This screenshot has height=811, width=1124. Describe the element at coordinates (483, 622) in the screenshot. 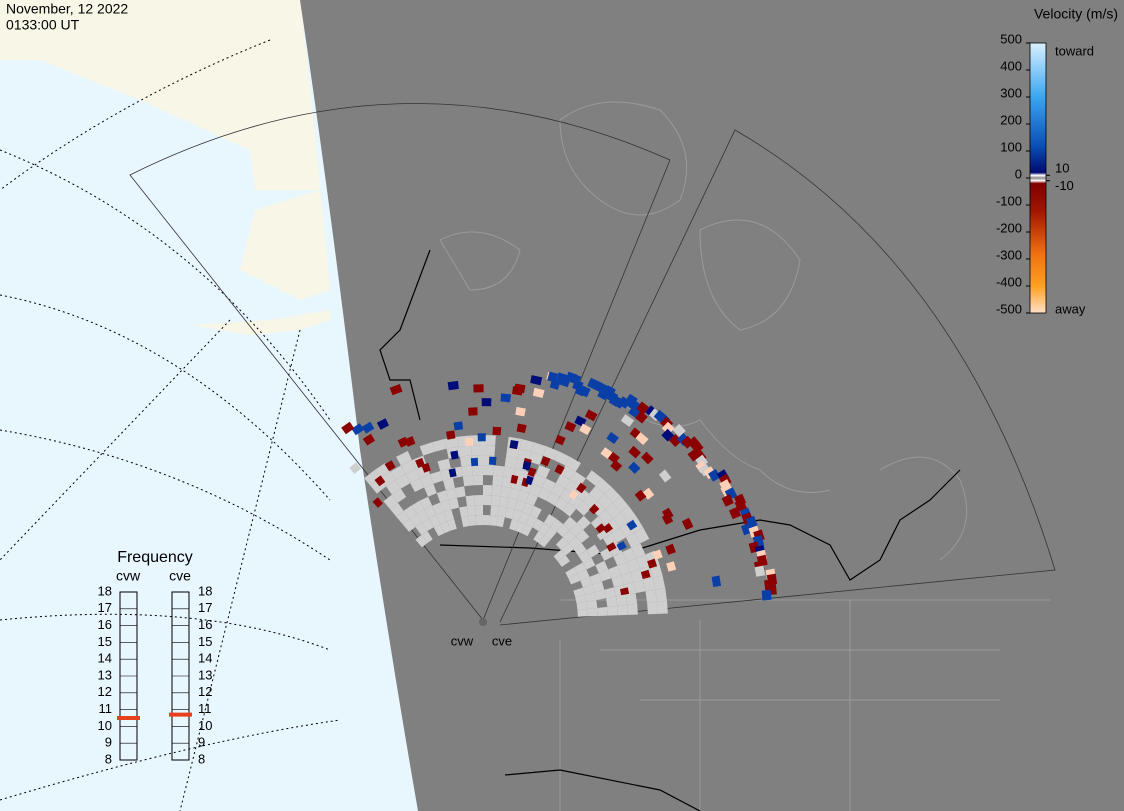

I see `radar-site` at that location.